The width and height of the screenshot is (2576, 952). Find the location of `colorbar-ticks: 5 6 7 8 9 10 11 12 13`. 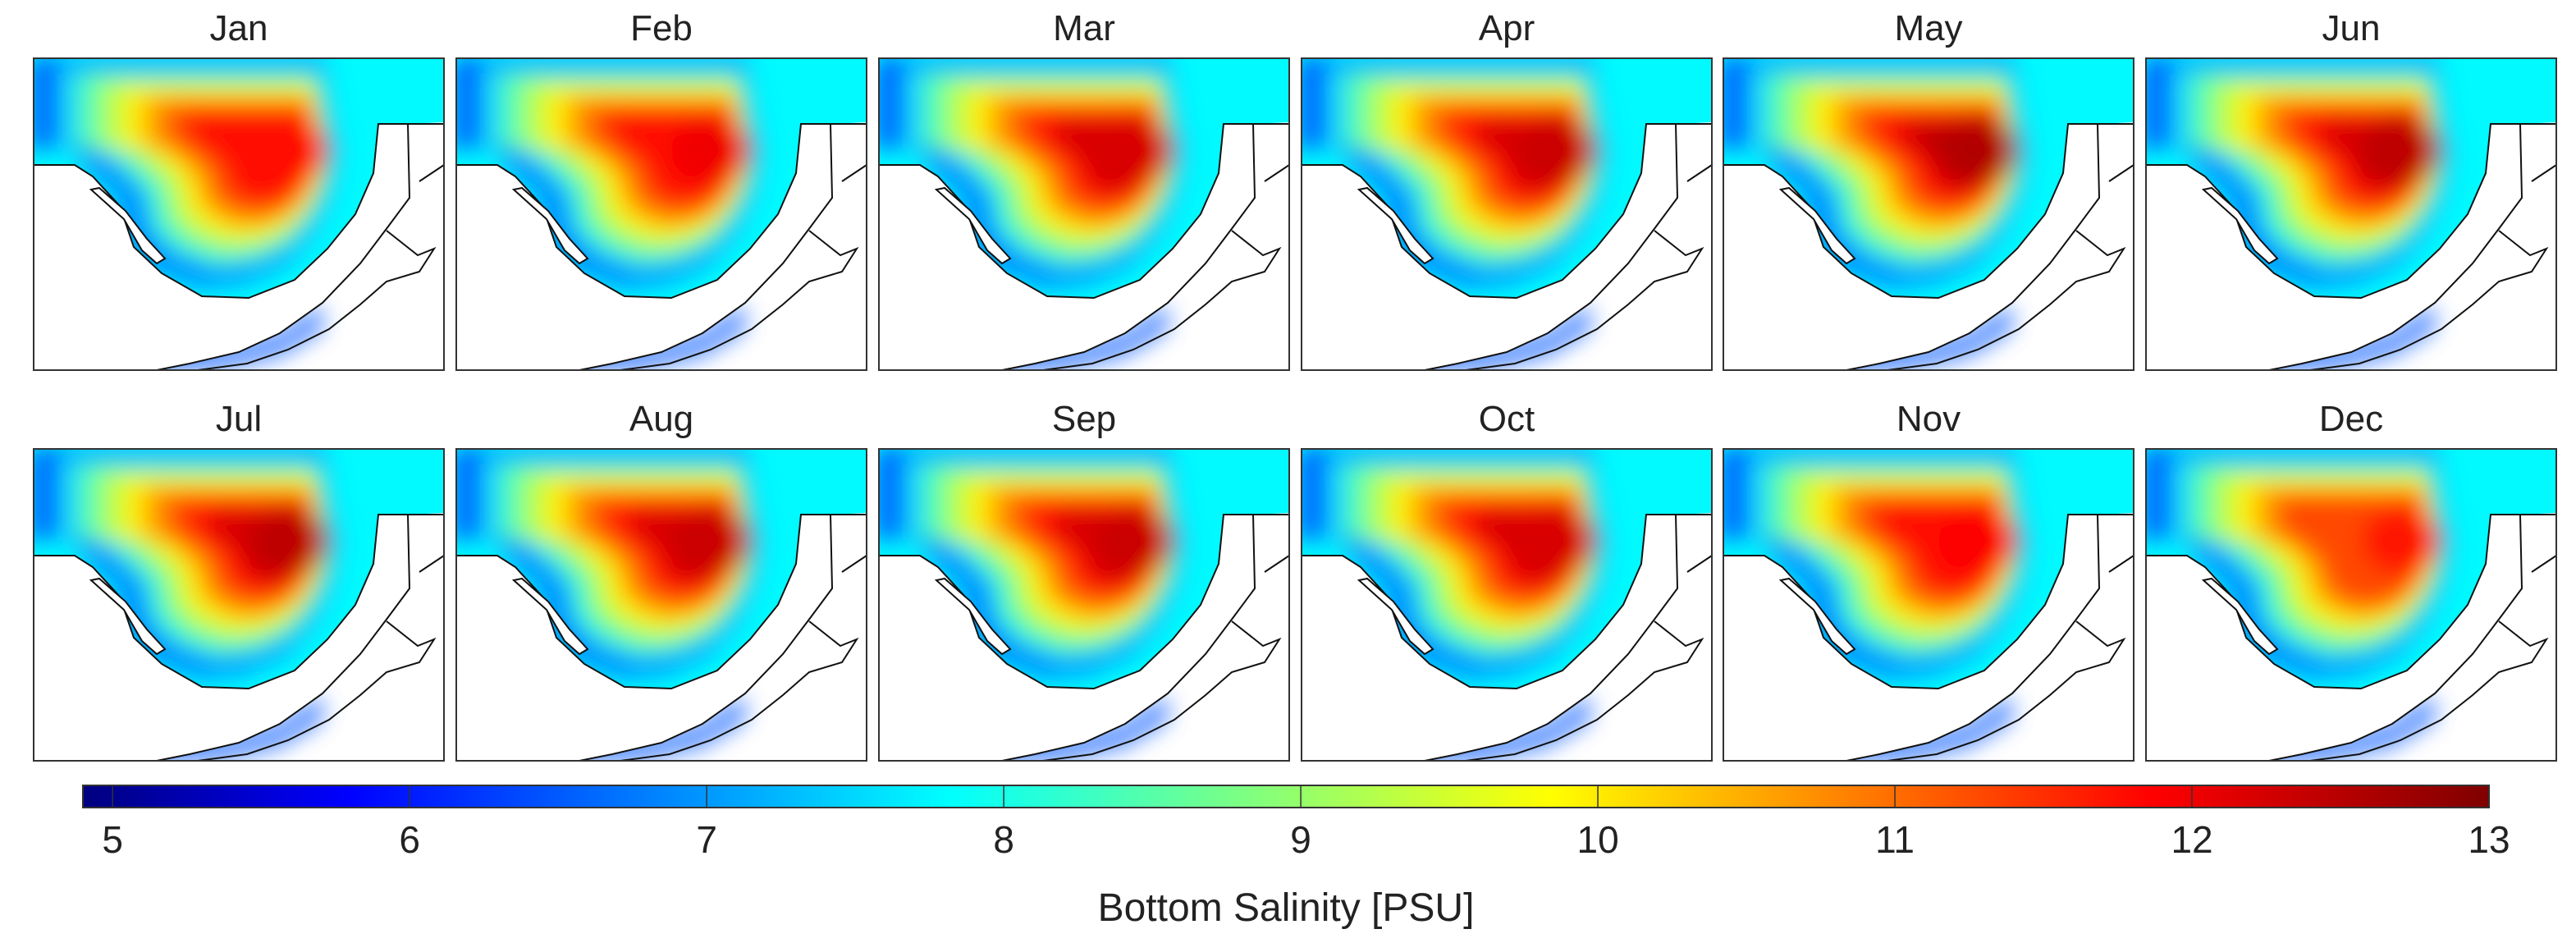

colorbar-ticks: 5 6 7 8 9 10 11 12 13 is located at coordinates (1306, 823).